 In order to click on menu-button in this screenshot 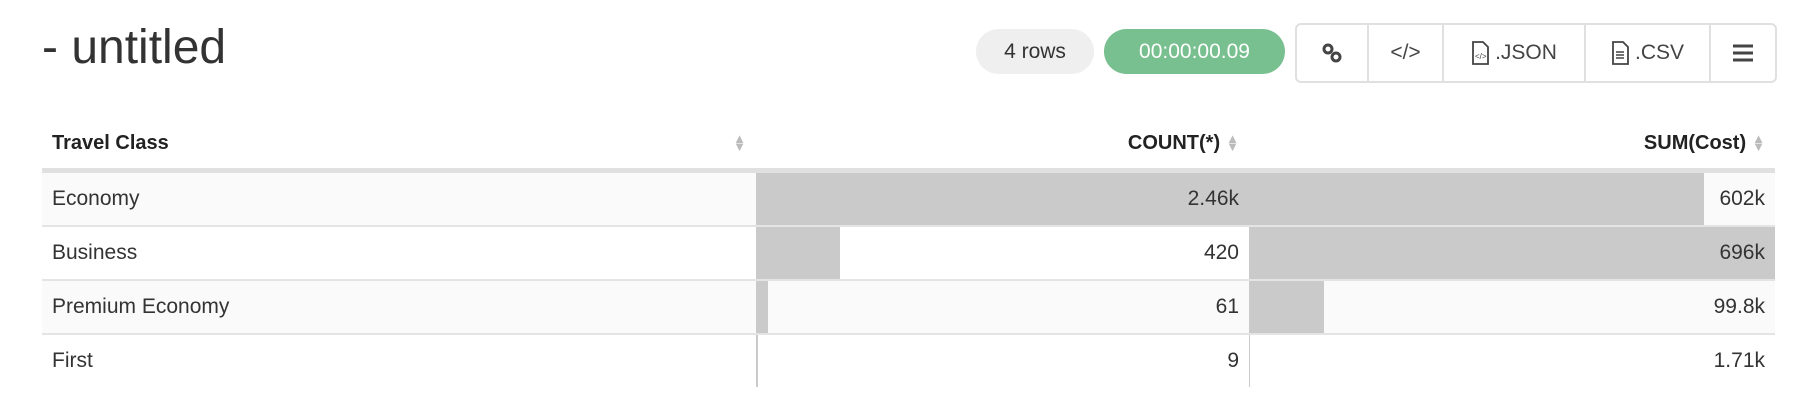, I will do `click(1743, 53)`.